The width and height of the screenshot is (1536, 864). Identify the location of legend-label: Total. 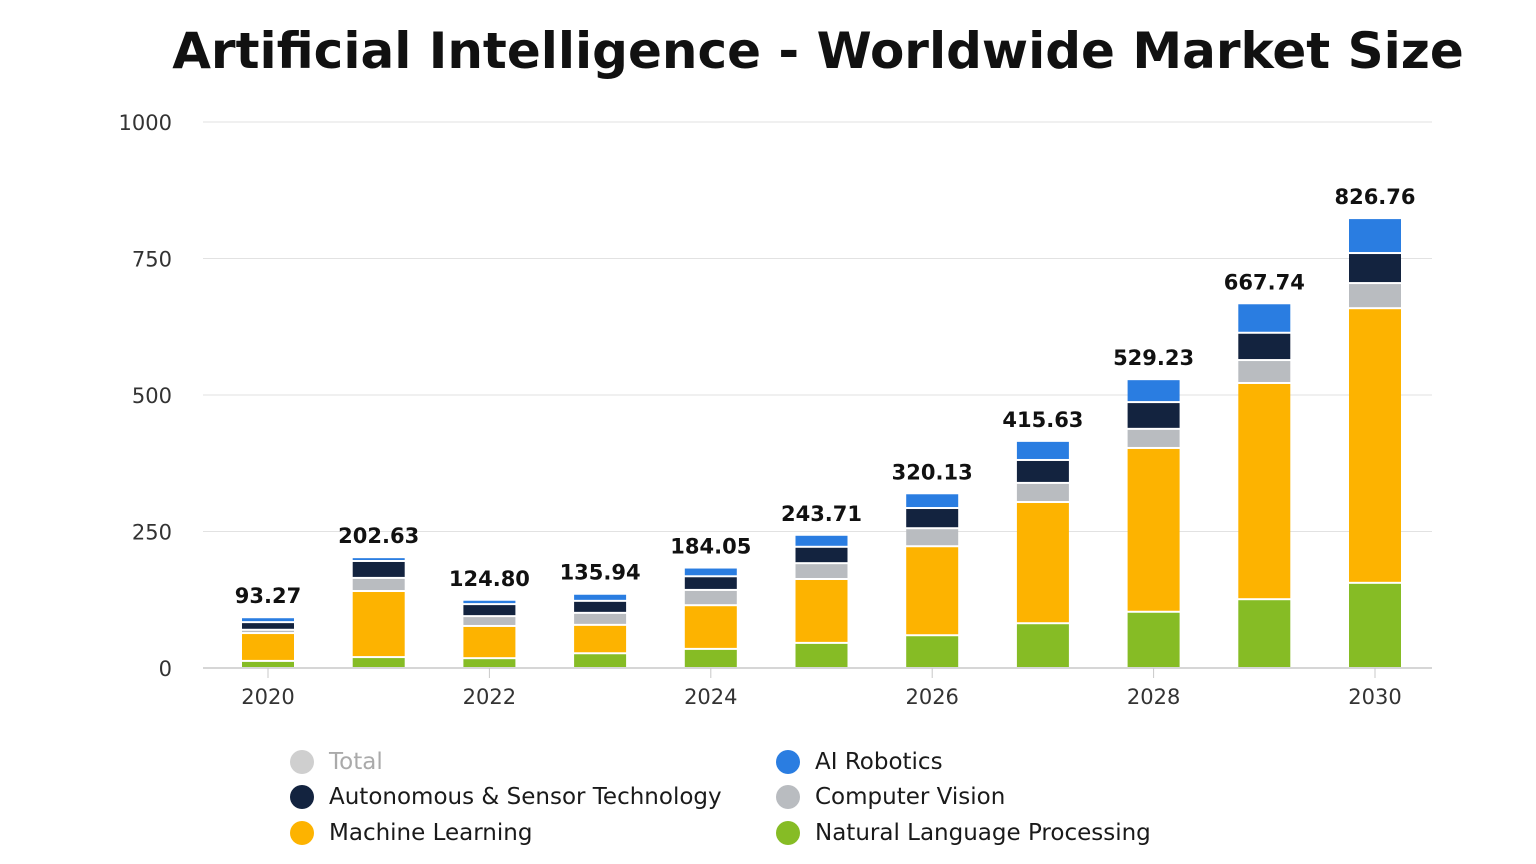
(356, 762).